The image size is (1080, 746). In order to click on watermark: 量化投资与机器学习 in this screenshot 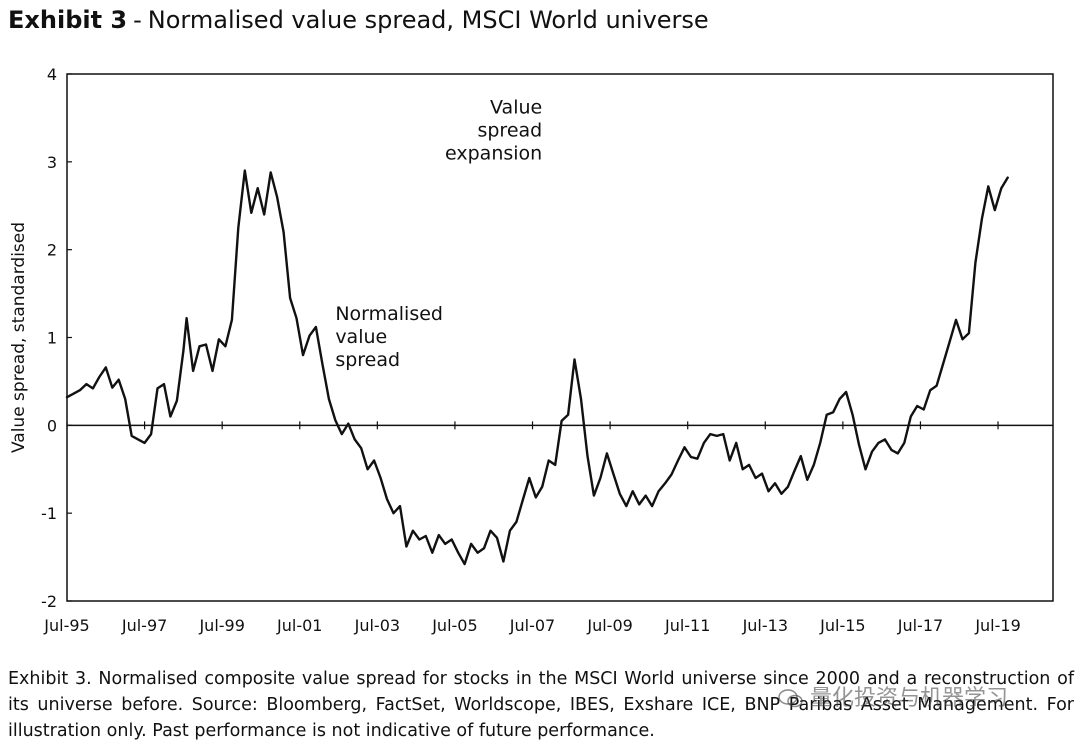, I will do `click(893, 696)`.